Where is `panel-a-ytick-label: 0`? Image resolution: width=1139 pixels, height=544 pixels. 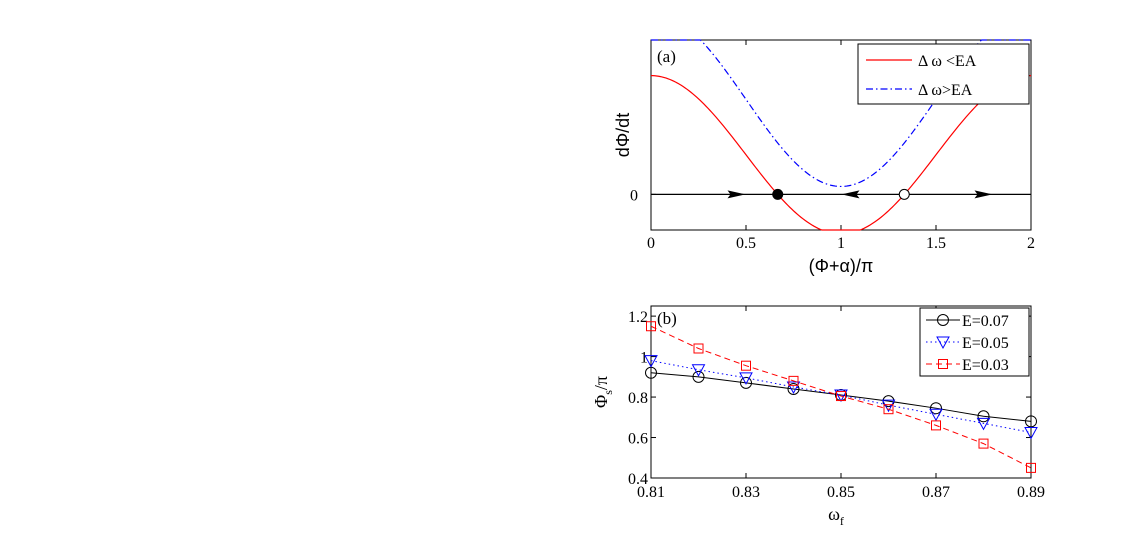
panel-a-ytick-label: 0 is located at coordinates (634, 195).